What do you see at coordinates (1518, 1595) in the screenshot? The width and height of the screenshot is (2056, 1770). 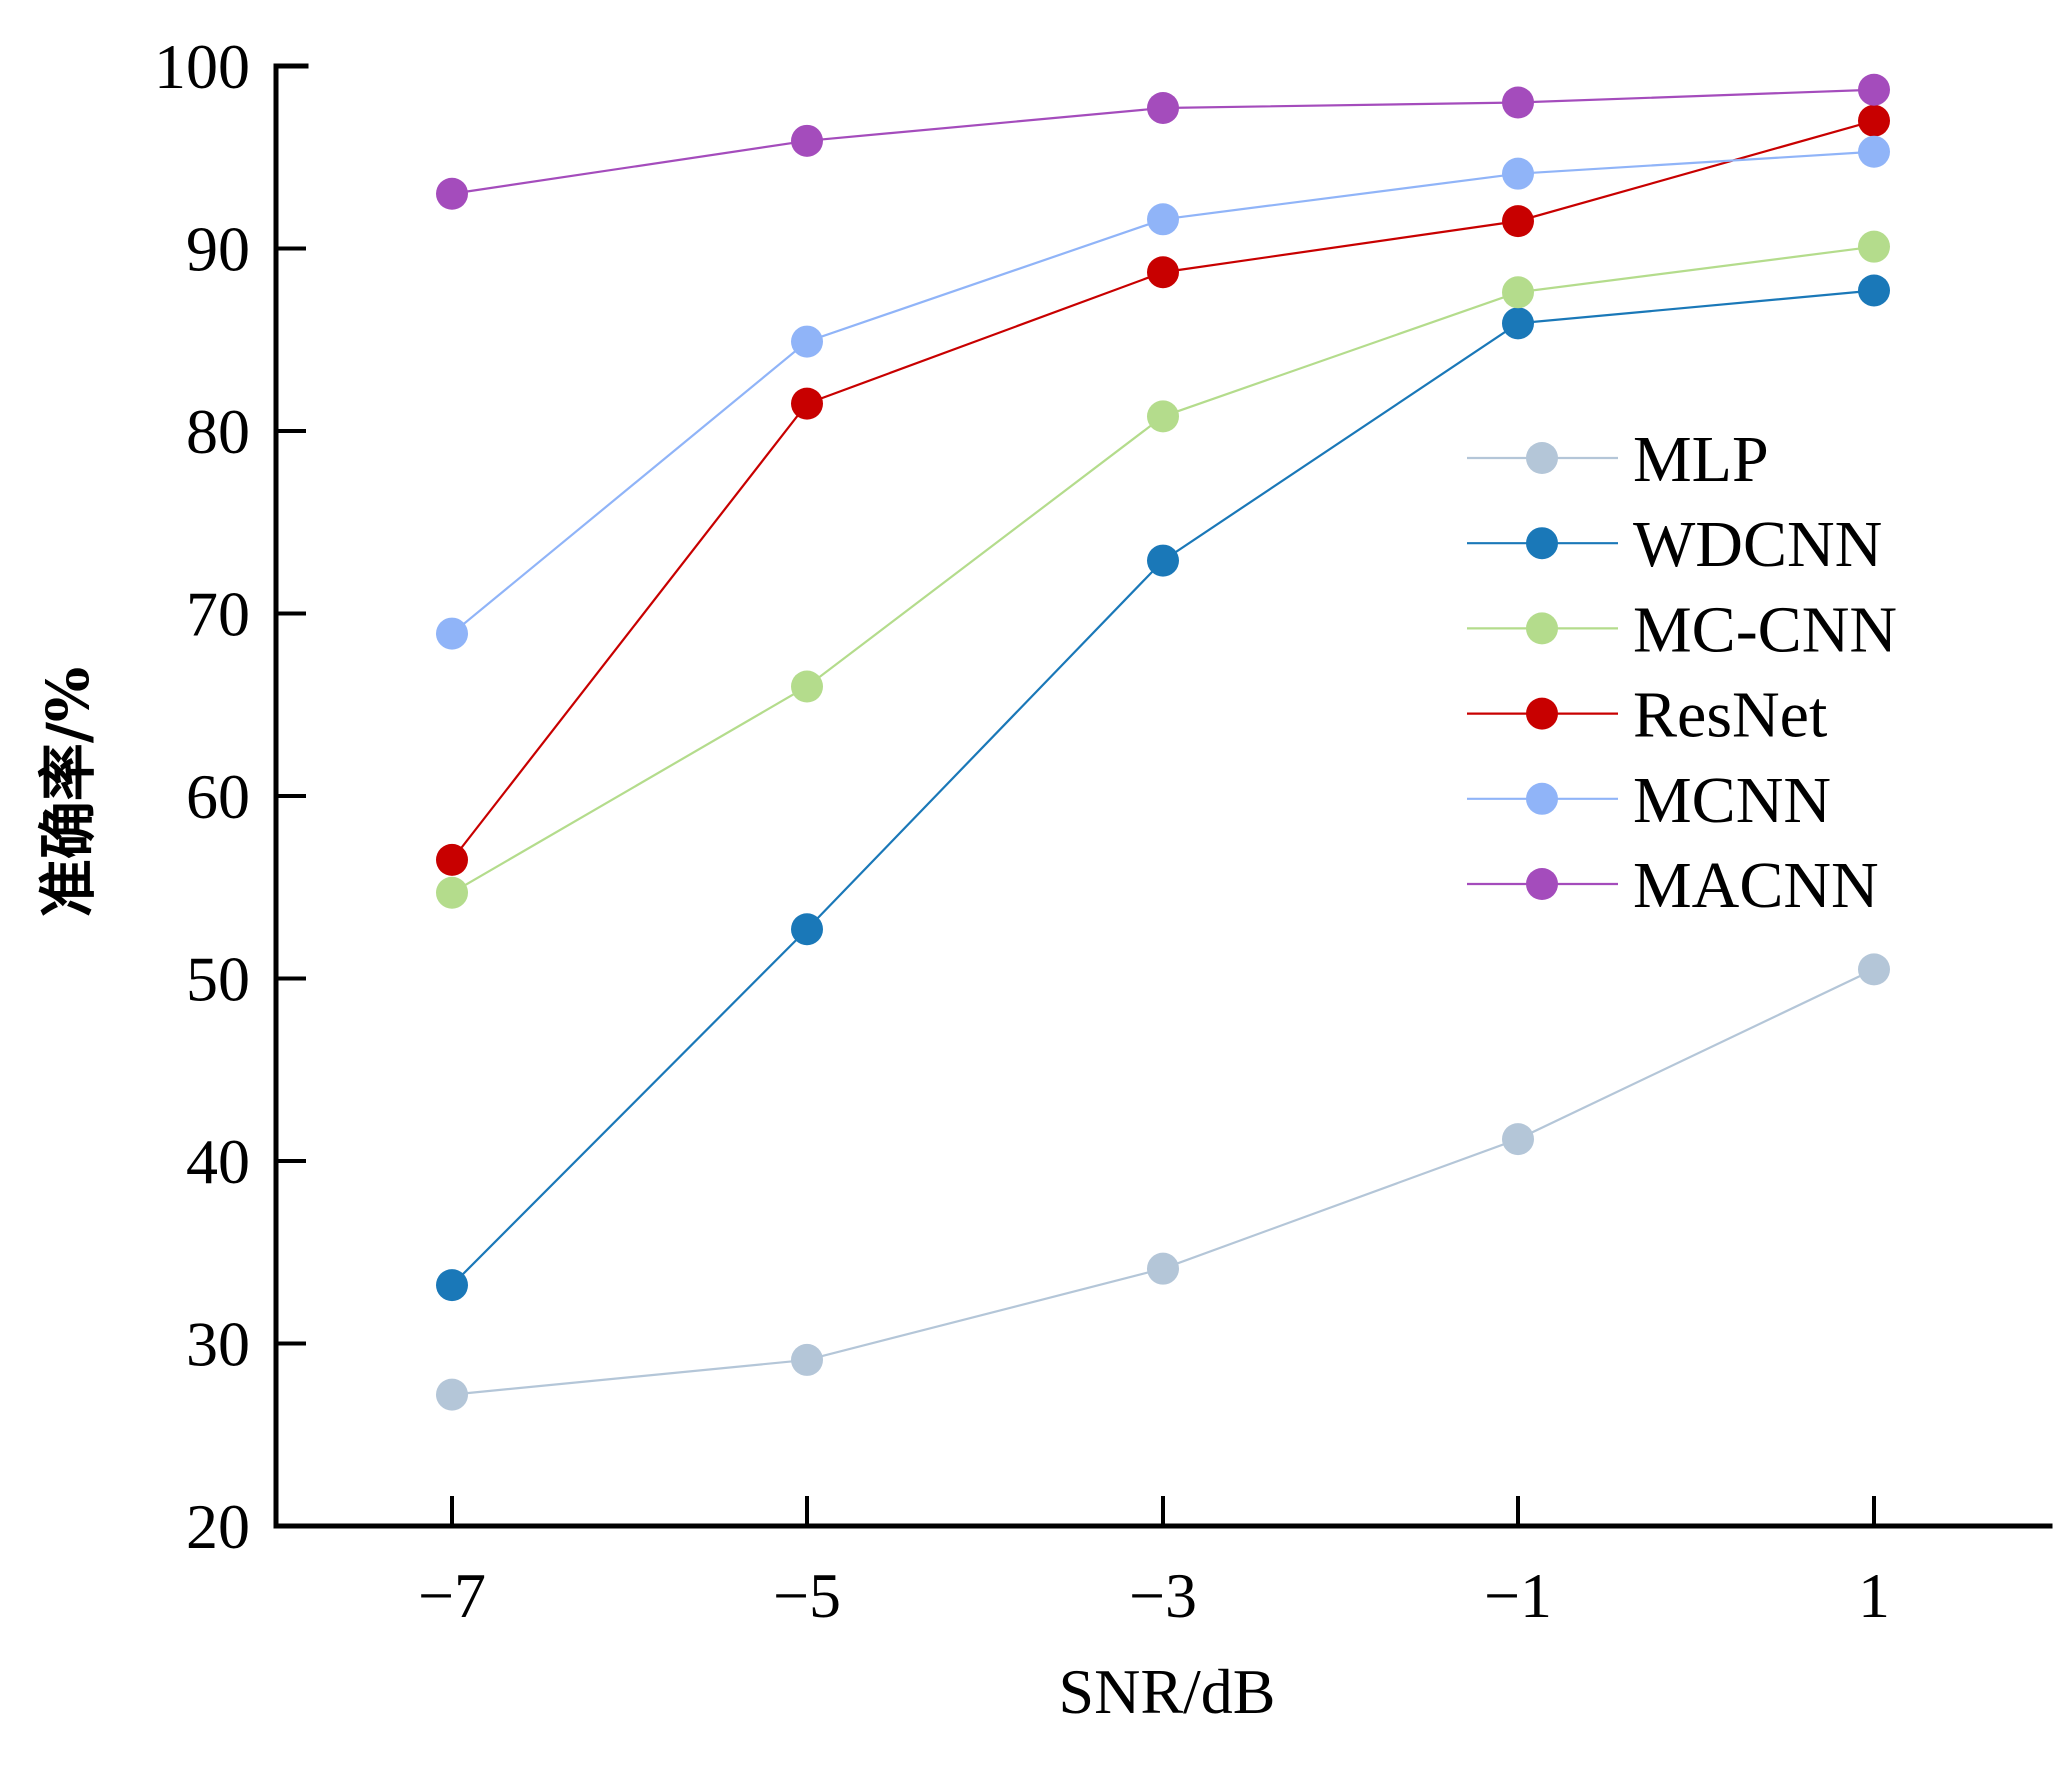 I see `x-tick-label: −1` at bounding box center [1518, 1595].